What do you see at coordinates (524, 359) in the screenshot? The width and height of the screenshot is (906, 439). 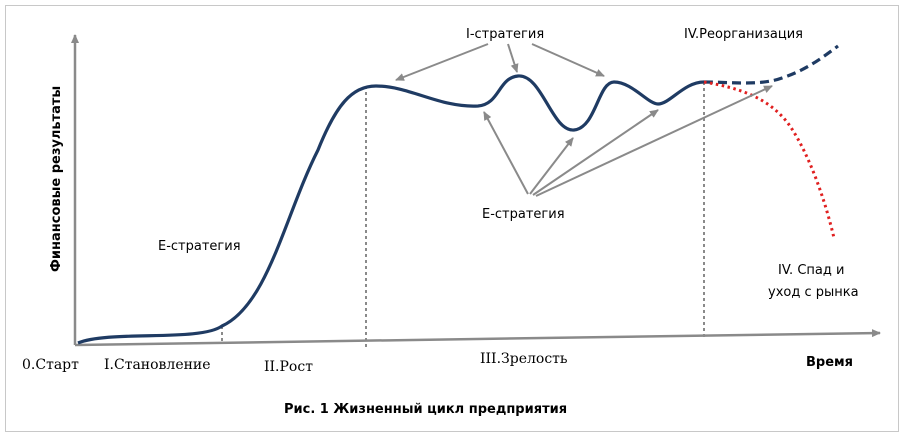 I see `stage-maturity: III.Зрелость` at bounding box center [524, 359].